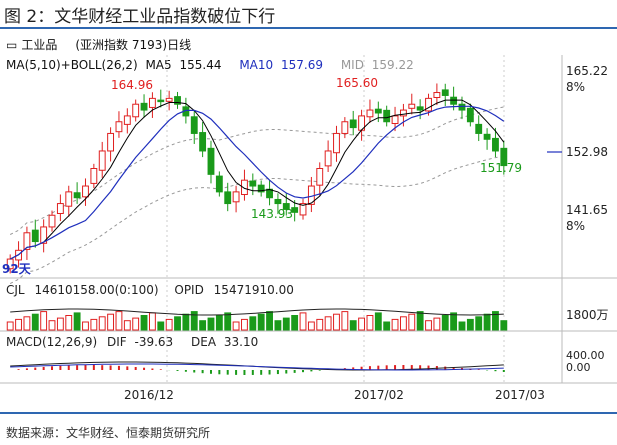  I want to click on instrument-name: 工业品, so click(39, 45).